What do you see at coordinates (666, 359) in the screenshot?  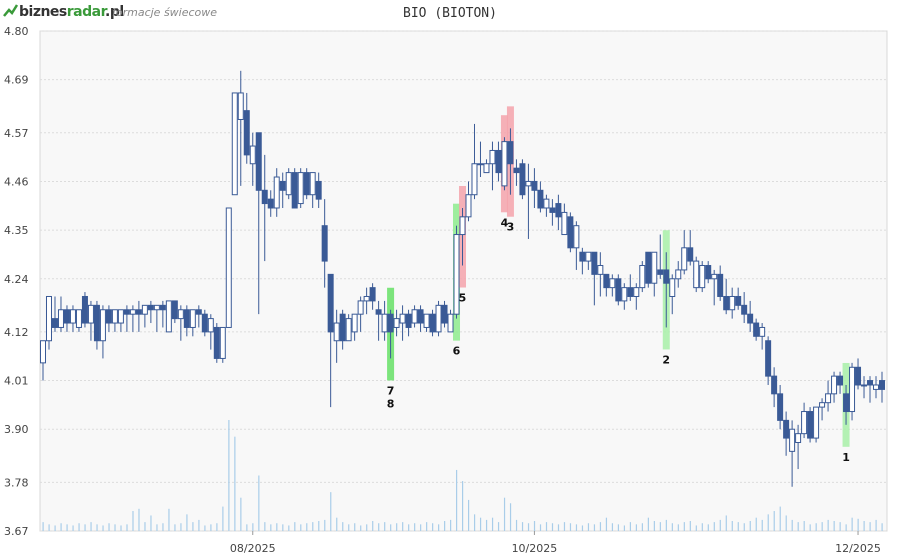 I see `pattern-label: 2` at bounding box center [666, 359].